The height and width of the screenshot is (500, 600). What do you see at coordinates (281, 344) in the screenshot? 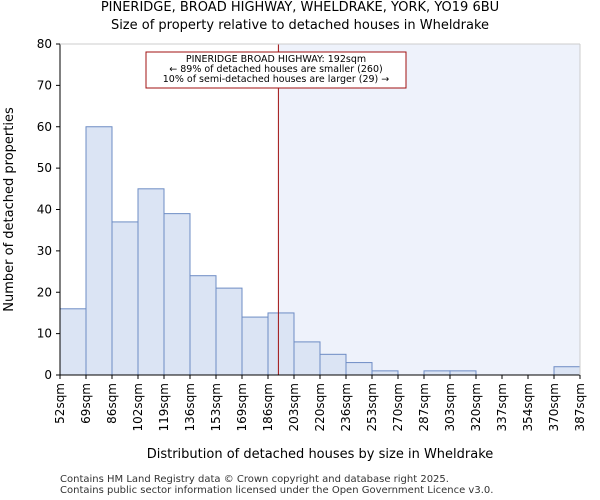
I see `bar-186sqm` at bounding box center [281, 344].